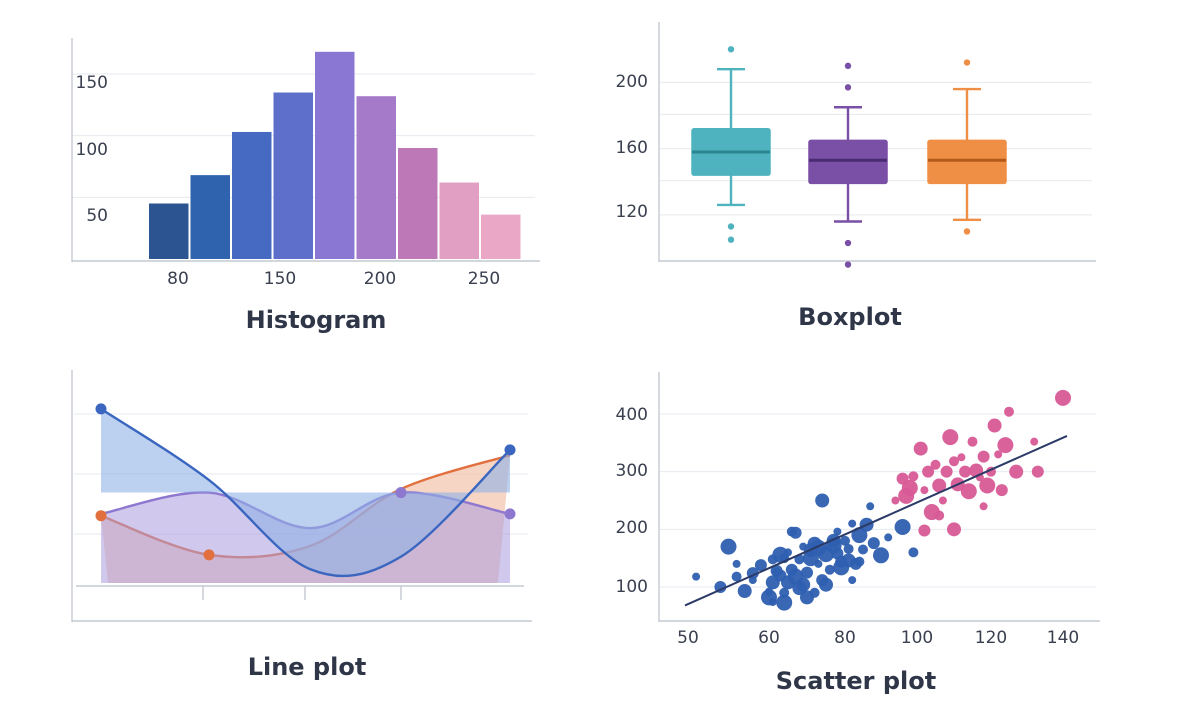 This screenshot has height=720, width=1200. What do you see at coordinates (632, 587) in the screenshot?
I see `scatter-y-tick-label: 100` at bounding box center [632, 587].